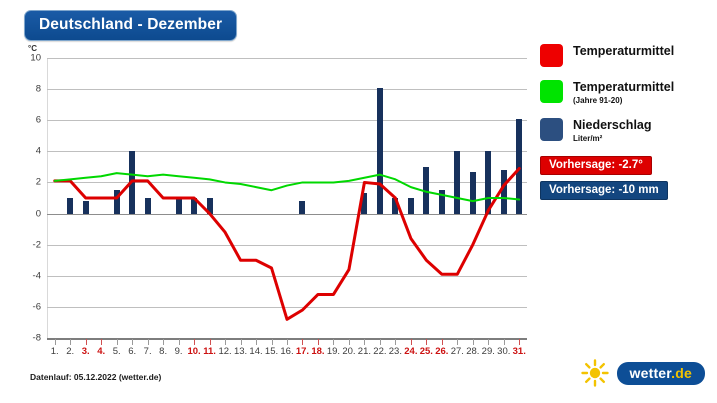  What do you see at coordinates (411, 351) in the screenshot?
I see `x-axis-tick-label: 24.` at bounding box center [411, 351].